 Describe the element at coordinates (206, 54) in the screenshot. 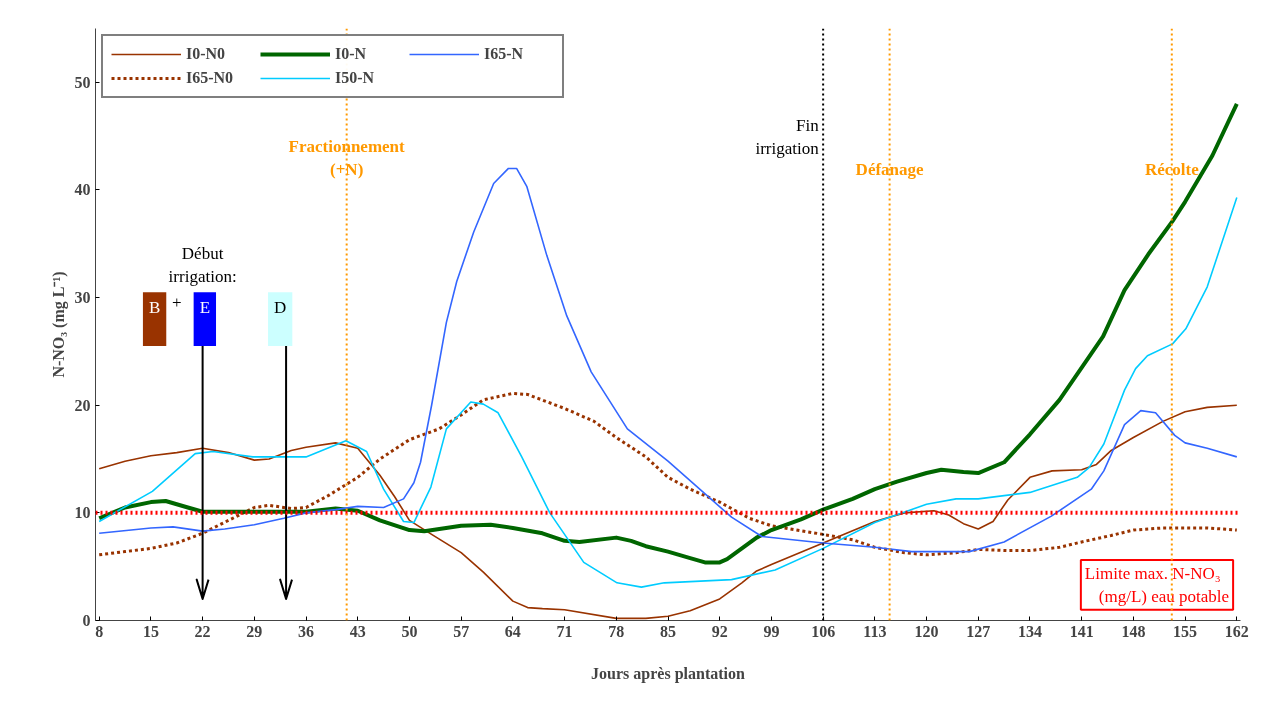

I see `legend-label: I0-N0` at that location.